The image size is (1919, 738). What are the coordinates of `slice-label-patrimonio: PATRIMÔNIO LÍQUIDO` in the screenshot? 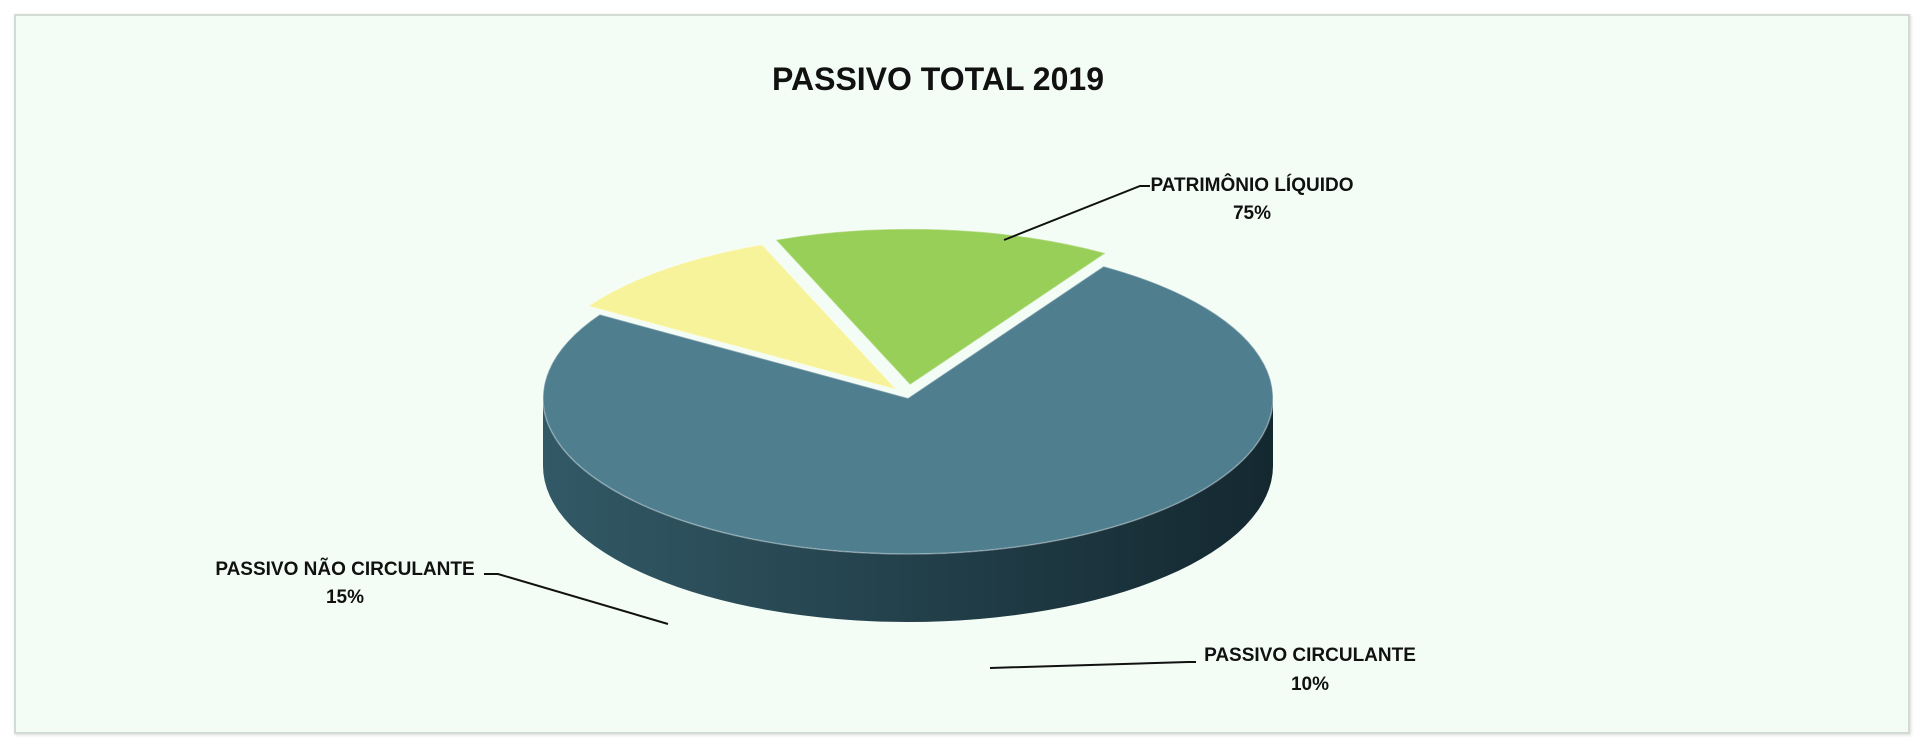 It's located at (1251, 185).